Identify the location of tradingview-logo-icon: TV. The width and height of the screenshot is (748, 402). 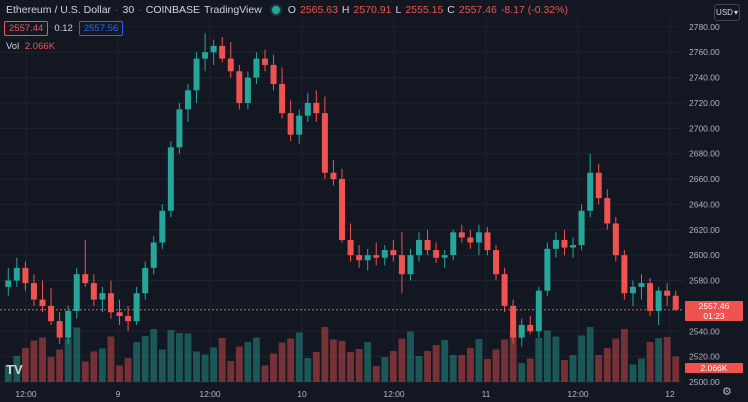
(17, 372).